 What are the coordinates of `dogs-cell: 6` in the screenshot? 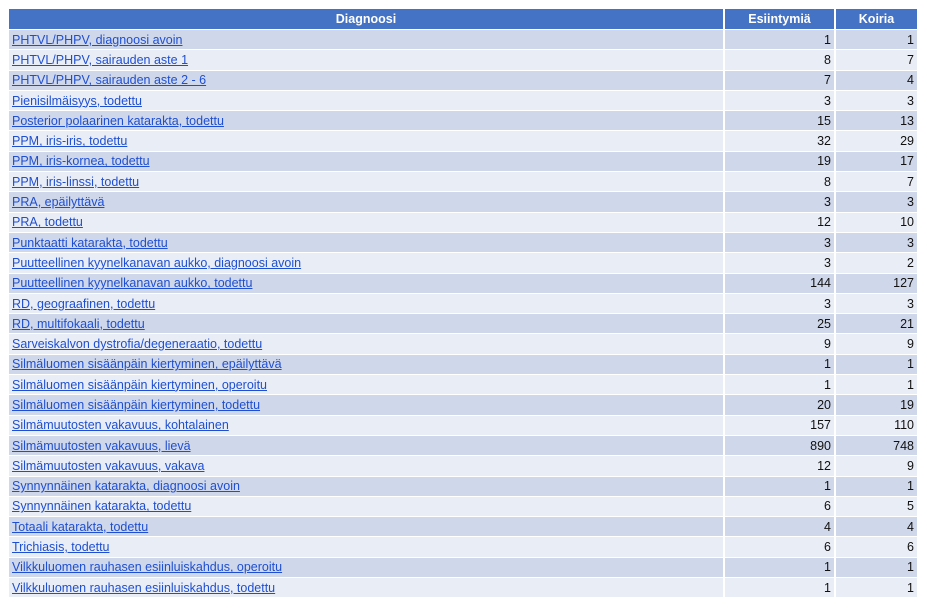 It's located at (876, 547).